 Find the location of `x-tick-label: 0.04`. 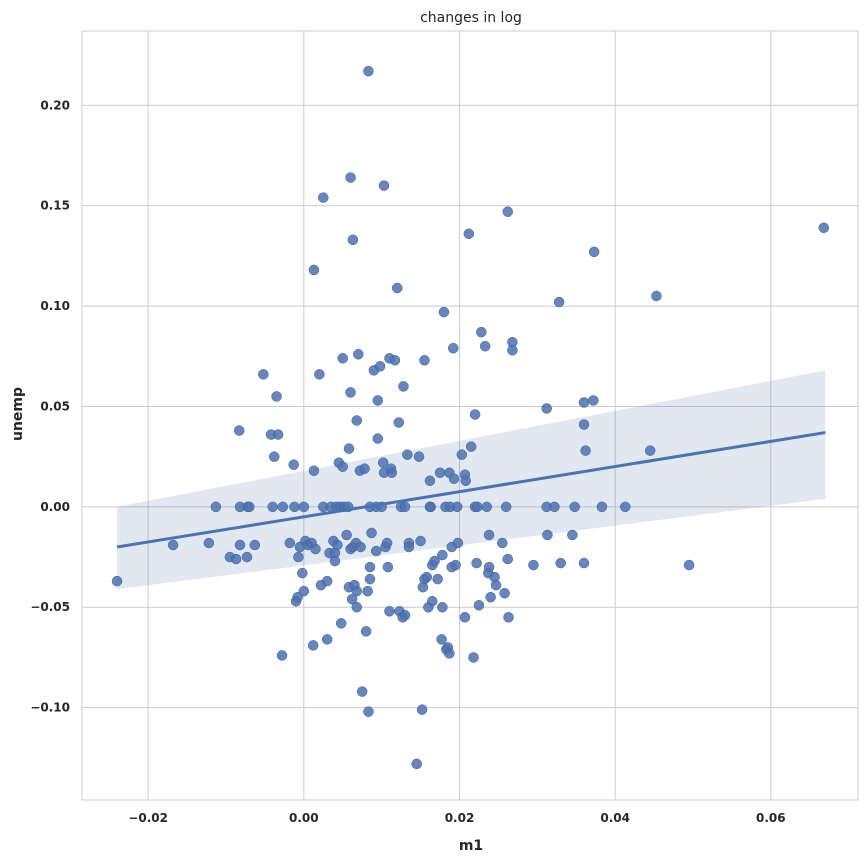

x-tick-label: 0.04 is located at coordinates (615, 818).